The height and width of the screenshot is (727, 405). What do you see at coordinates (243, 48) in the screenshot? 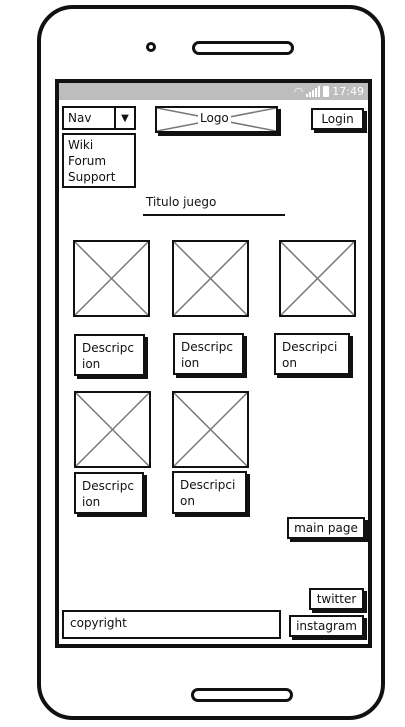
I see `speaker-slot` at bounding box center [243, 48].